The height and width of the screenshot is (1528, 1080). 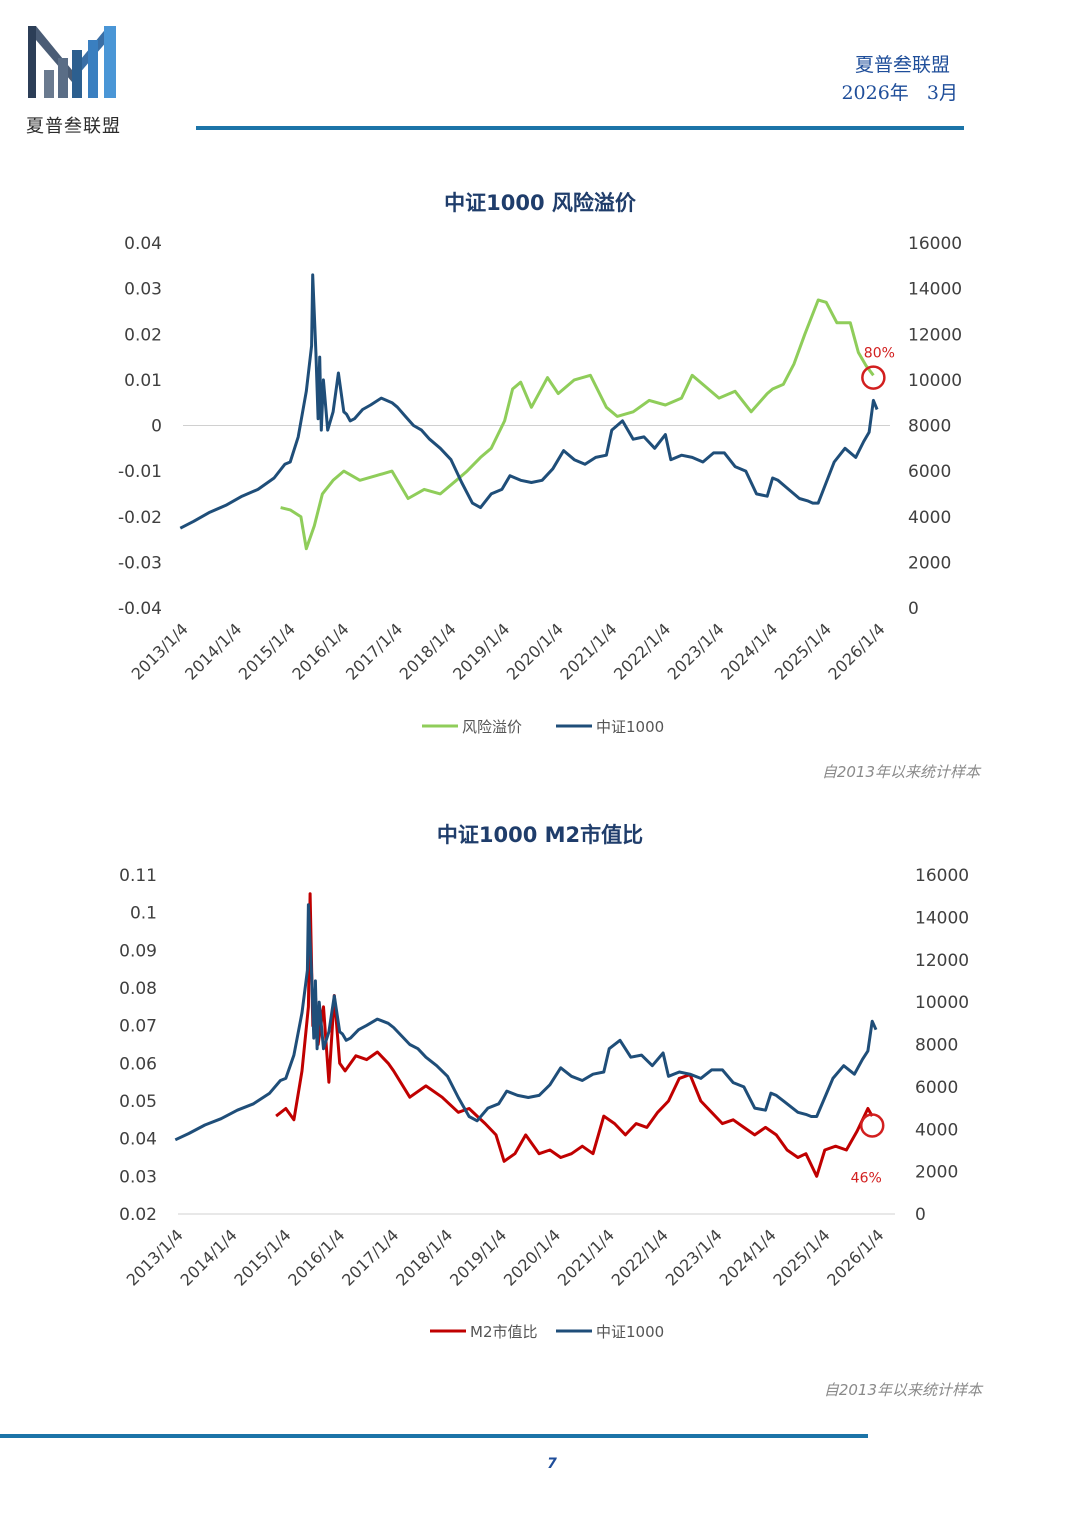 What do you see at coordinates (138, 1027) in the screenshot?
I see `y-left-tick-label: 0.07` at bounding box center [138, 1027].